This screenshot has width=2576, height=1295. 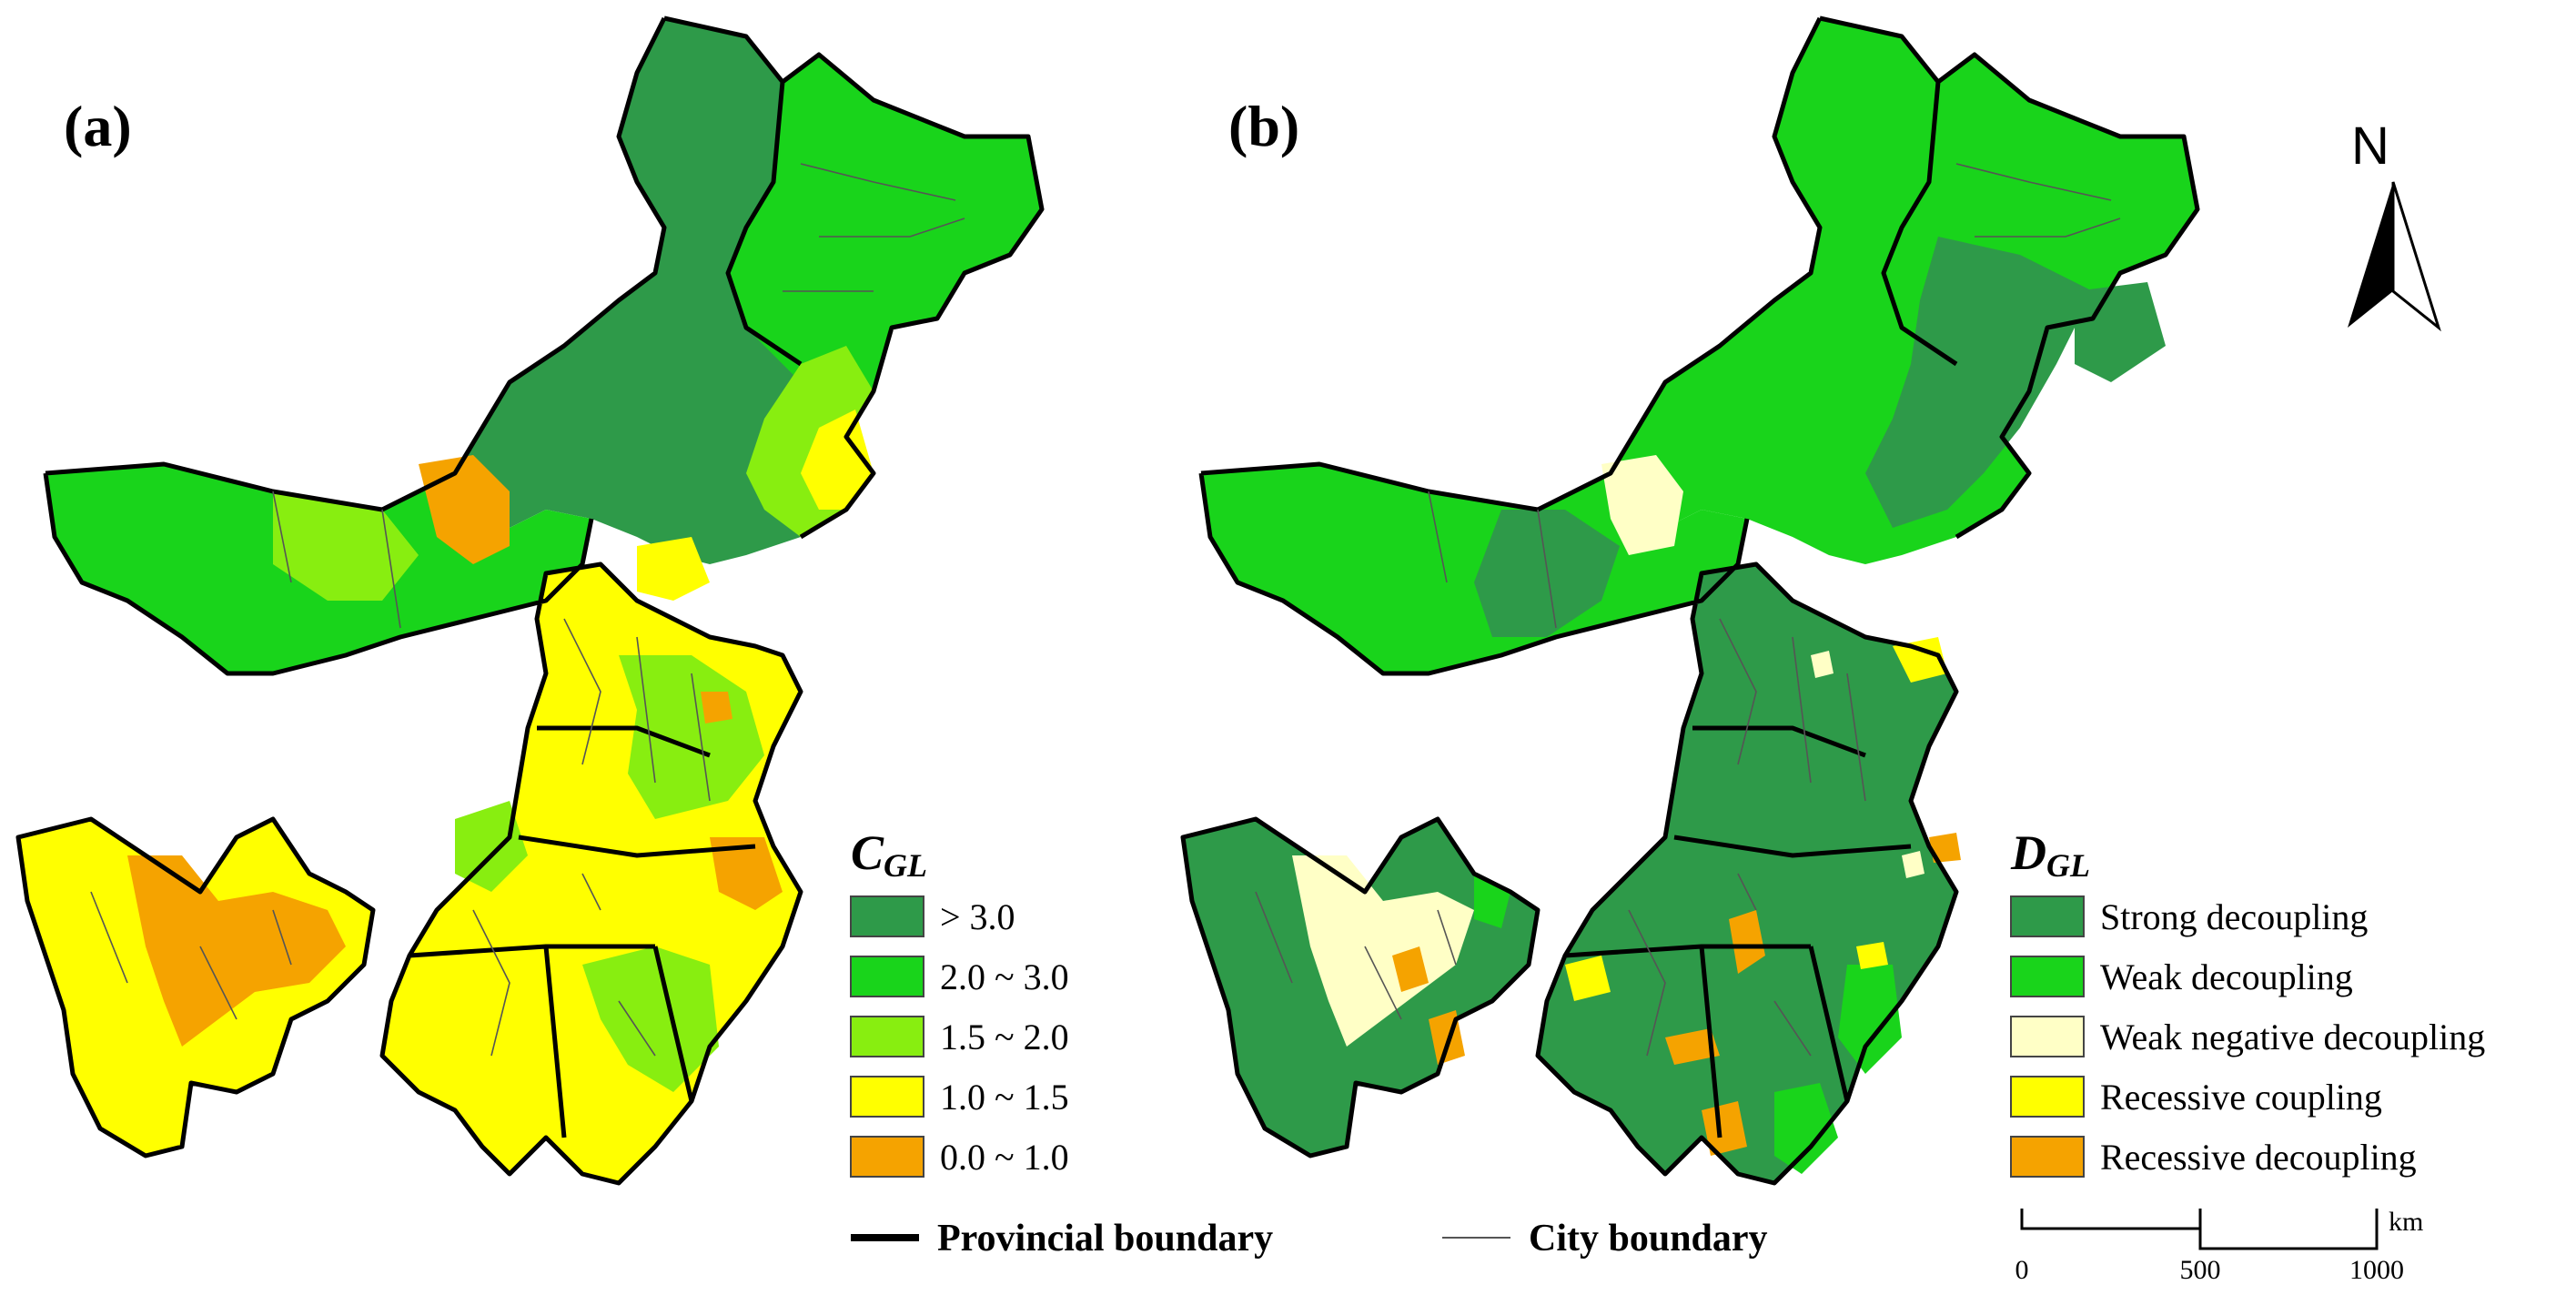 I want to click on region-a-bohai-yellow, so click(x=673, y=569).